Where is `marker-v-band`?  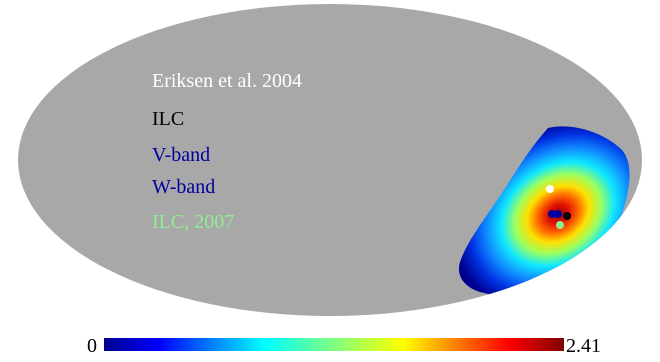
marker-v-band is located at coordinates (552, 214).